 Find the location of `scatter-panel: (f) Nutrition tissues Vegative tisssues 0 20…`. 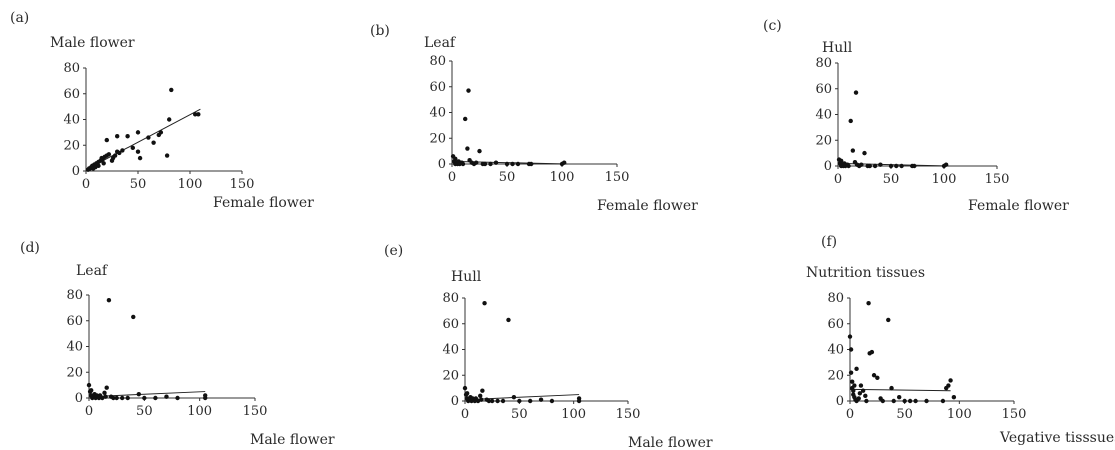

scatter-panel: (f) Nutrition tissues Vegative tisssues 0 20… is located at coordinates (960, 340).